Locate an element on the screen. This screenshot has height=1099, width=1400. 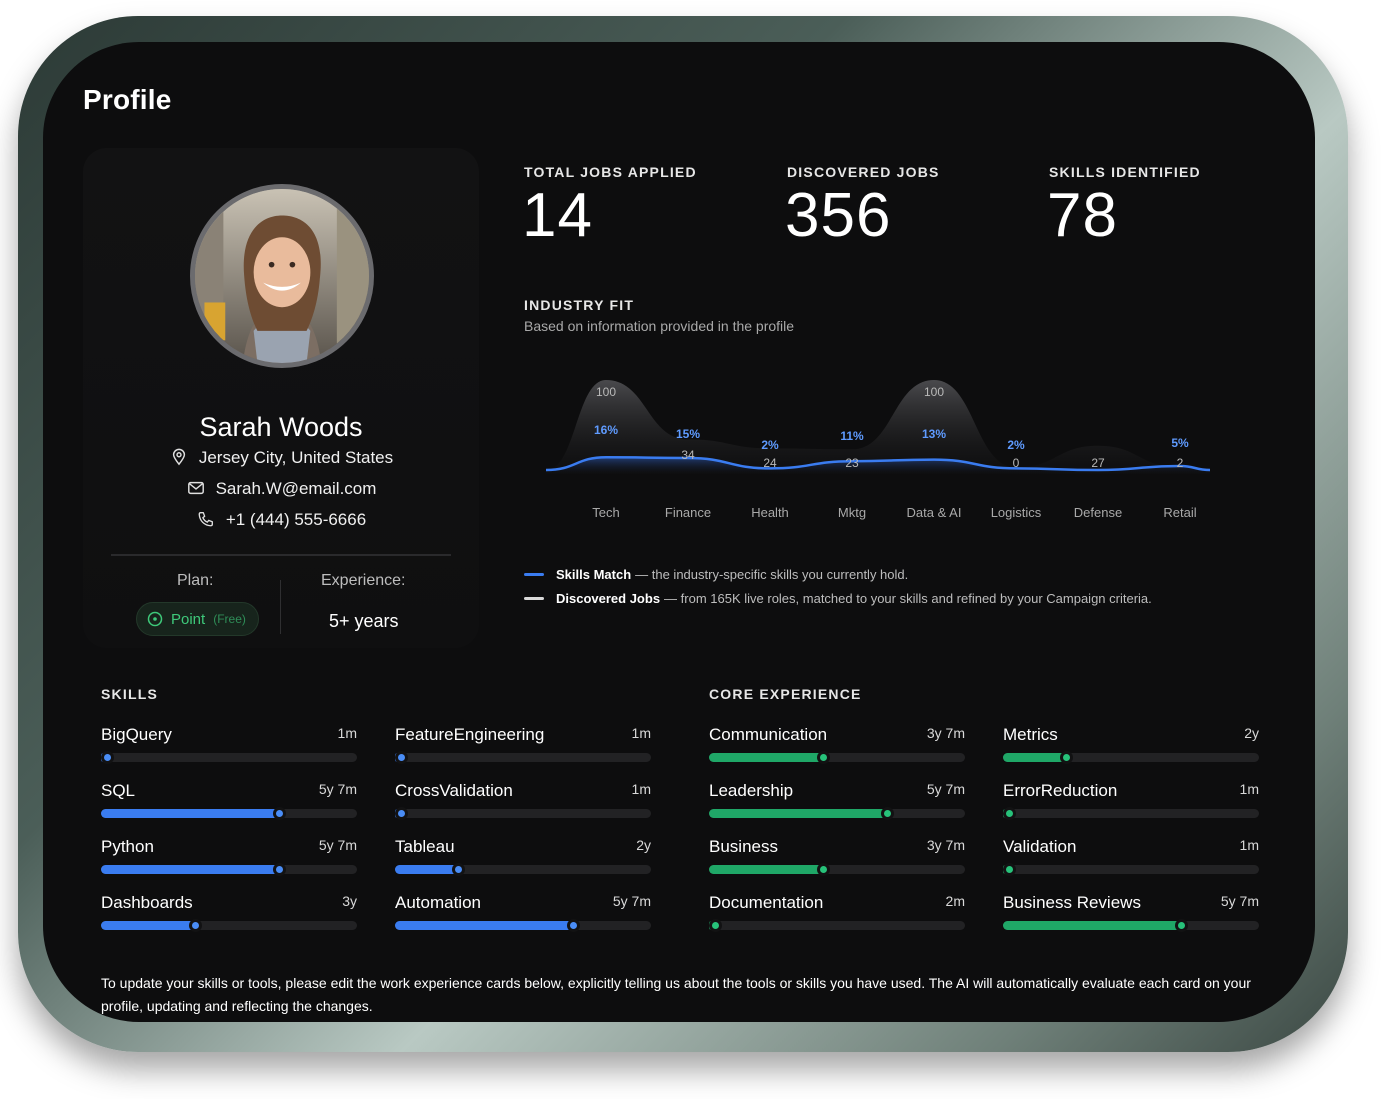
jobs-value-label: 34 is located at coordinates (688, 455).